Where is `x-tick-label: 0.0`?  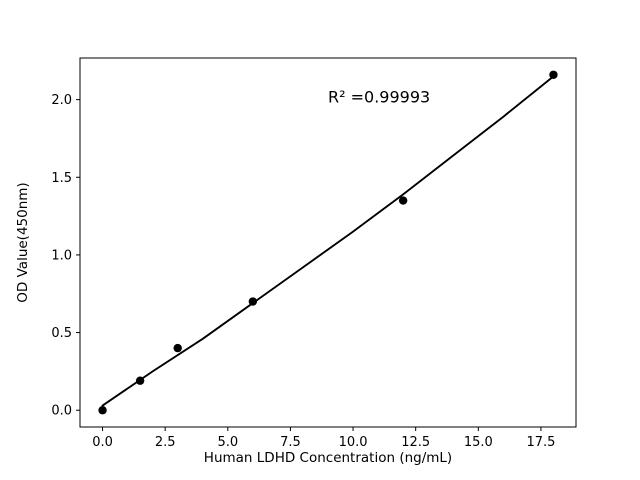
x-tick-label: 0.0 is located at coordinates (102, 442).